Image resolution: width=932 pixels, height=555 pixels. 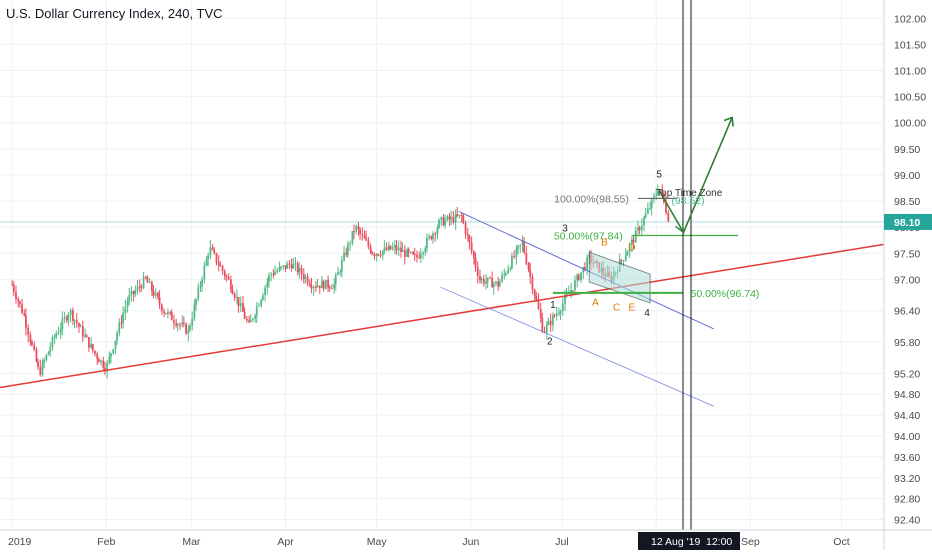 I want to click on y-tick-label: 100.50, so click(x=910, y=98).